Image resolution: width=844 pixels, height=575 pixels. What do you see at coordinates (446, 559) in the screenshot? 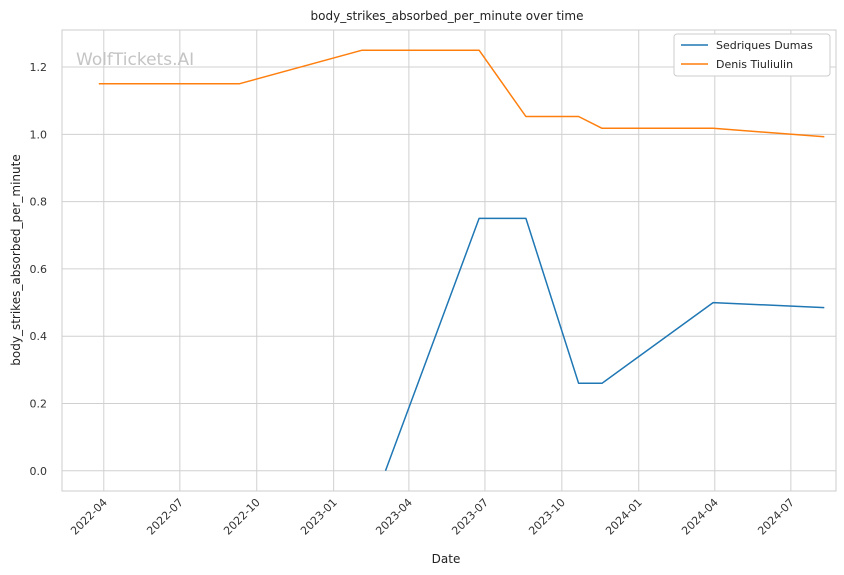
I see `x-axis-title: Date` at bounding box center [446, 559].